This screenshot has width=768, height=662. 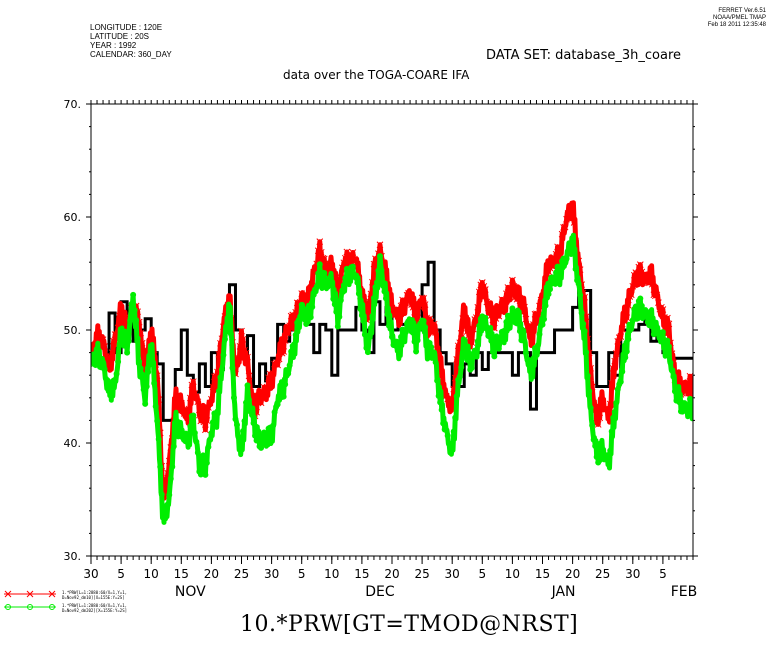 I want to click on x-tick-label: 10, so click(x=331, y=574).